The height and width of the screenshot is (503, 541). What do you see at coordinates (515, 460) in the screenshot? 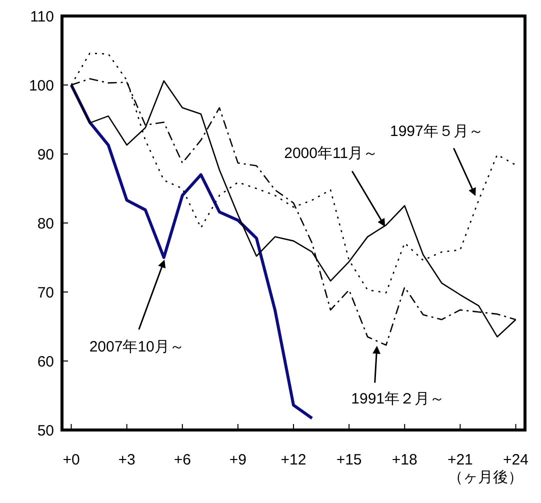
I see `x-tick-label: +24` at bounding box center [515, 460].